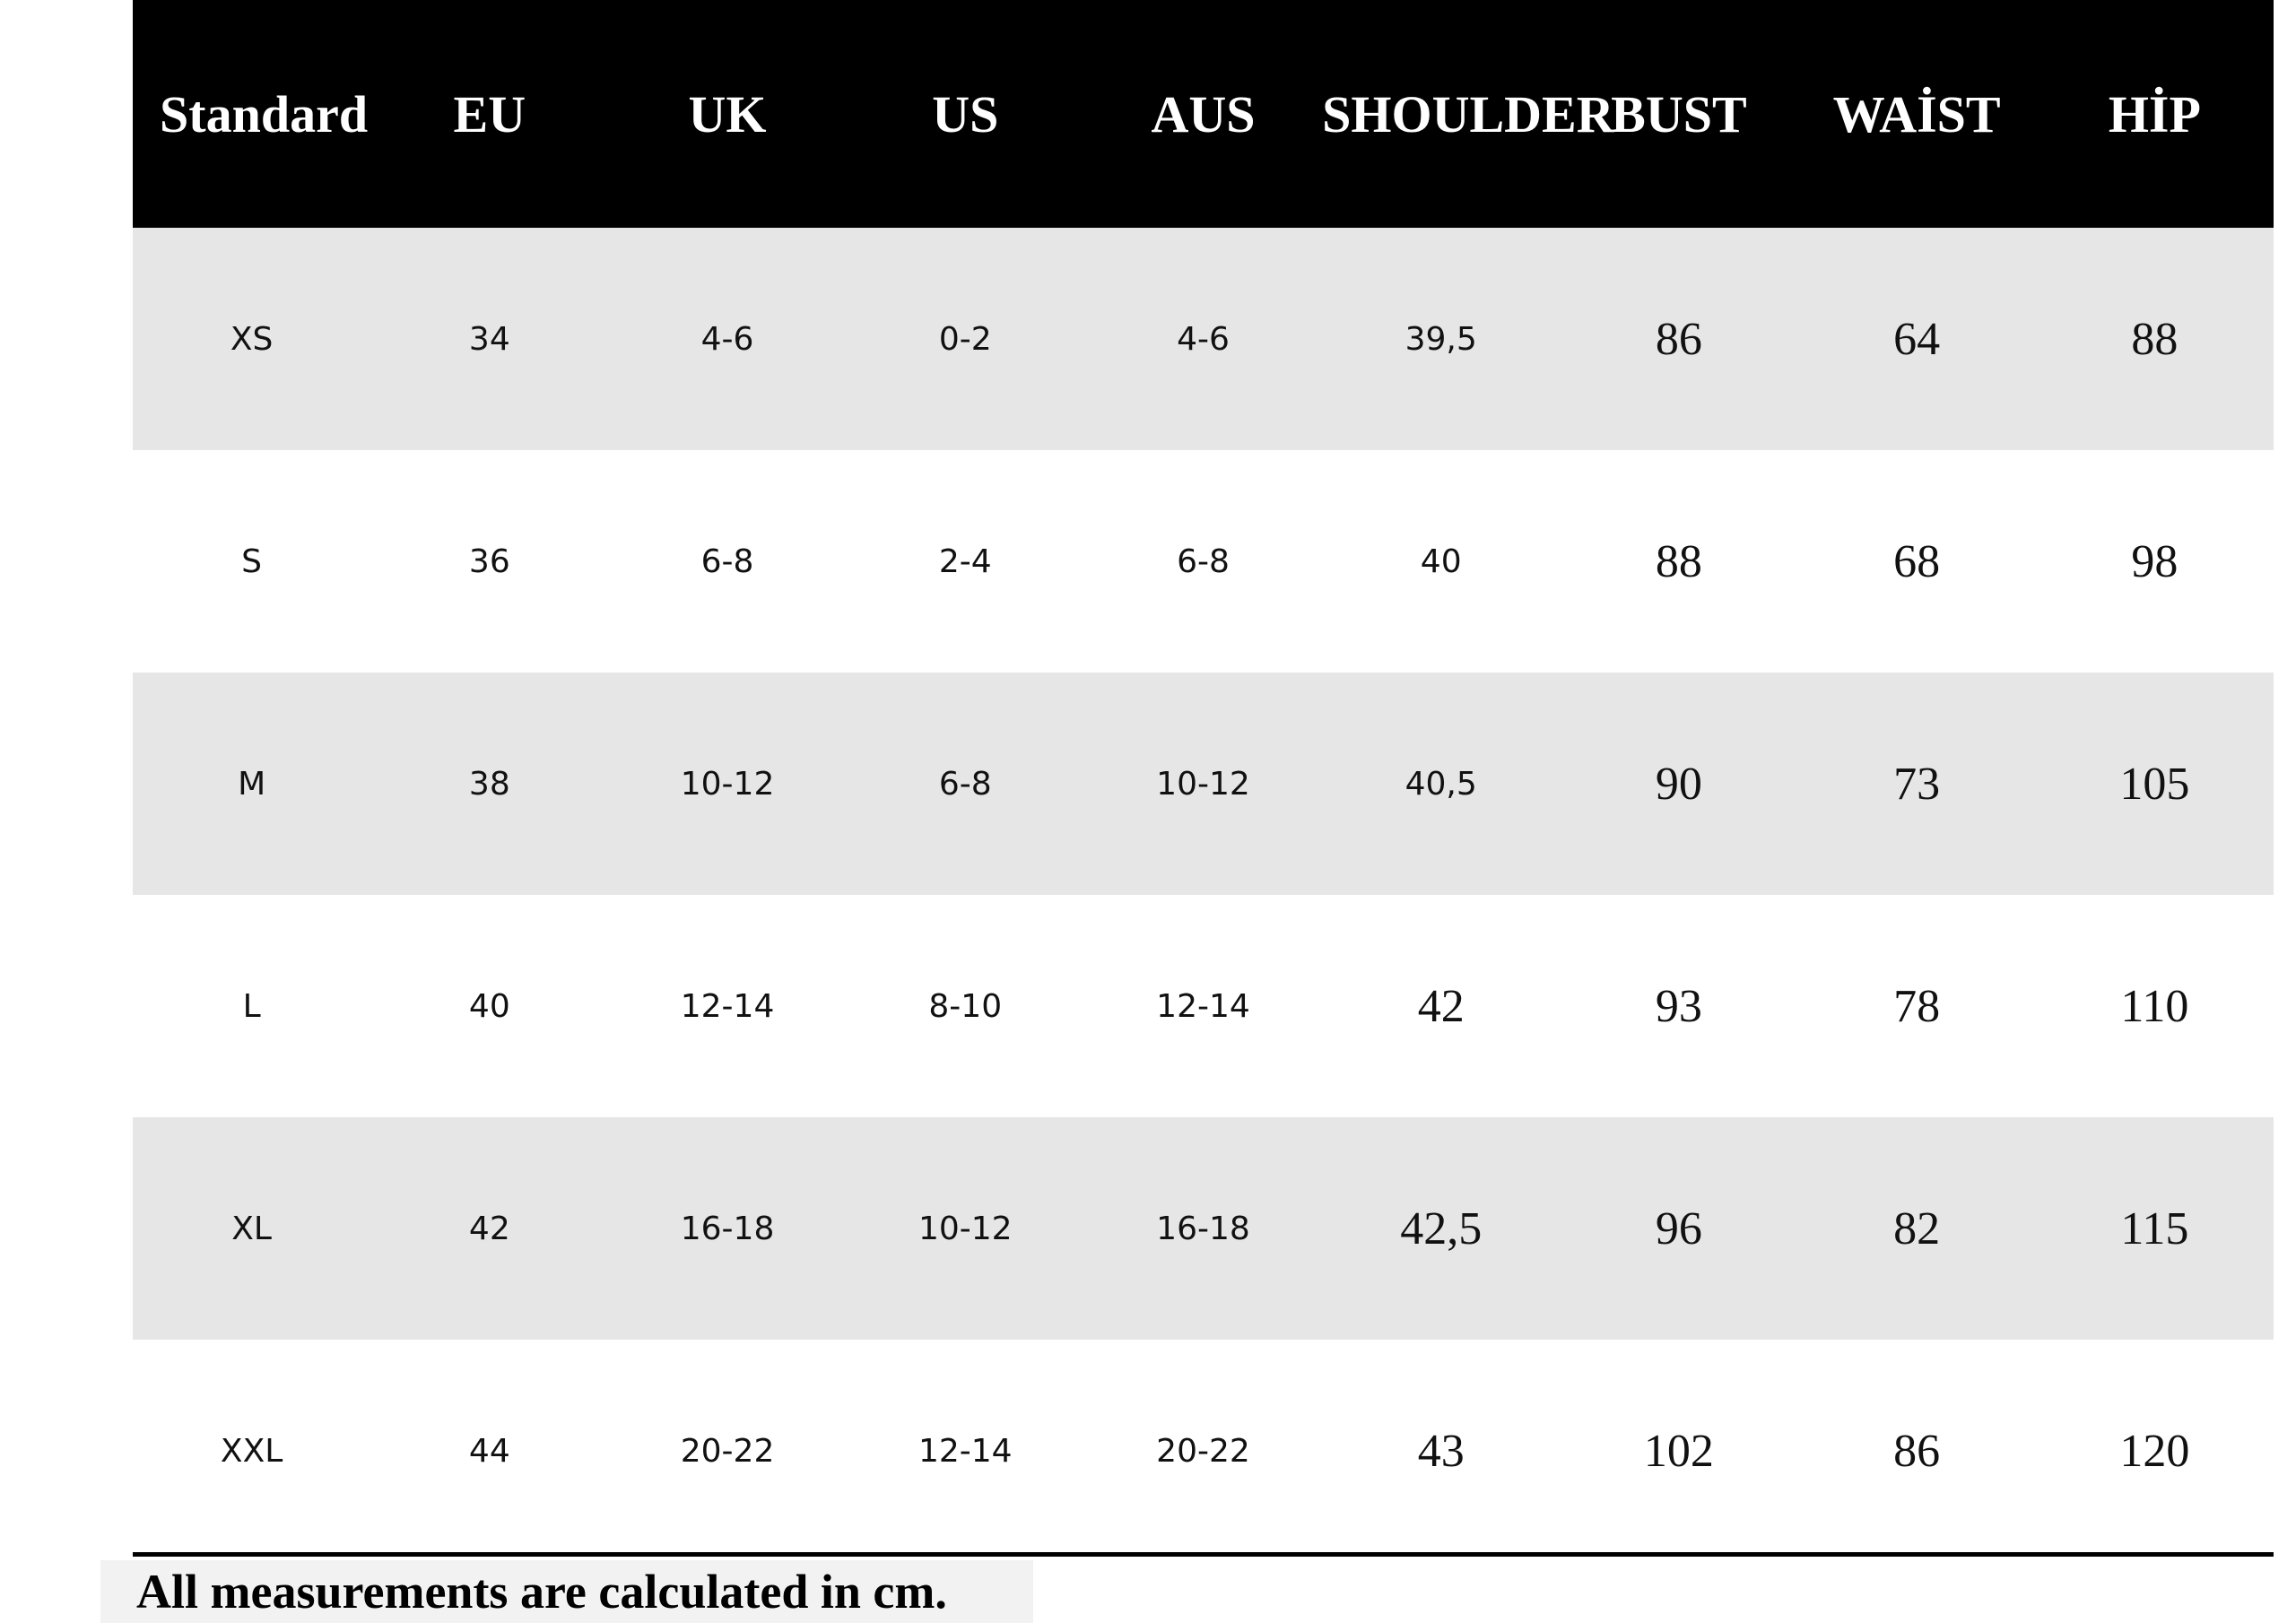 The height and width of the screenshot is (1623, 2296). I want to click on header-row: Standard EU UK US AUS SHOULDER BUST WAİST HİP, so click(1203, 114).